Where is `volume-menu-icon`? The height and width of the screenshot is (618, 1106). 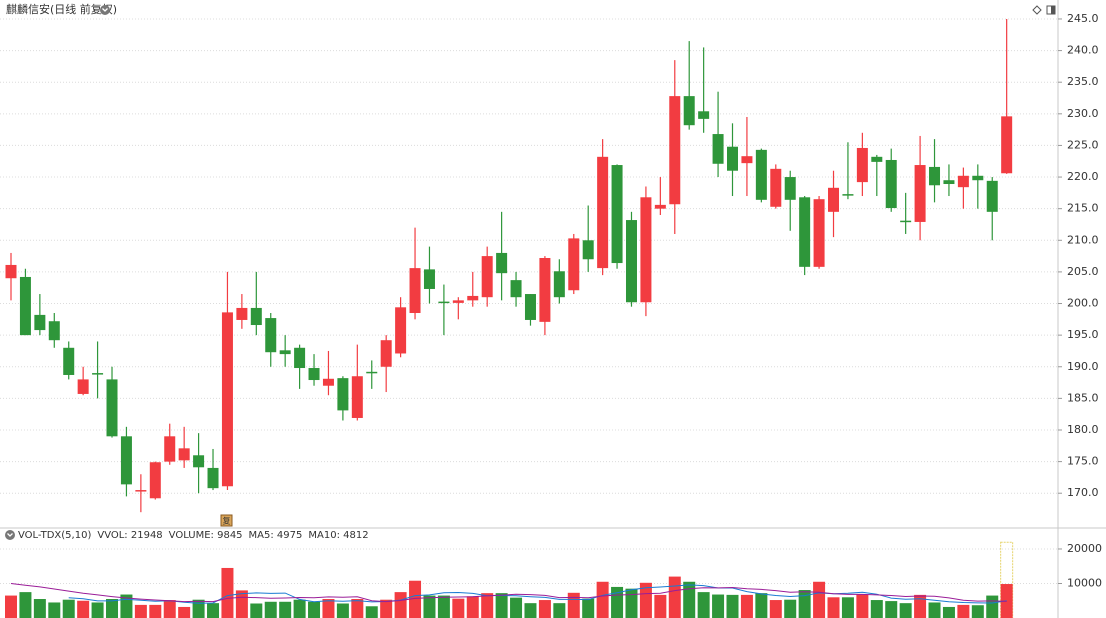
volume-menu-icon is located at coordinates (10, 535).